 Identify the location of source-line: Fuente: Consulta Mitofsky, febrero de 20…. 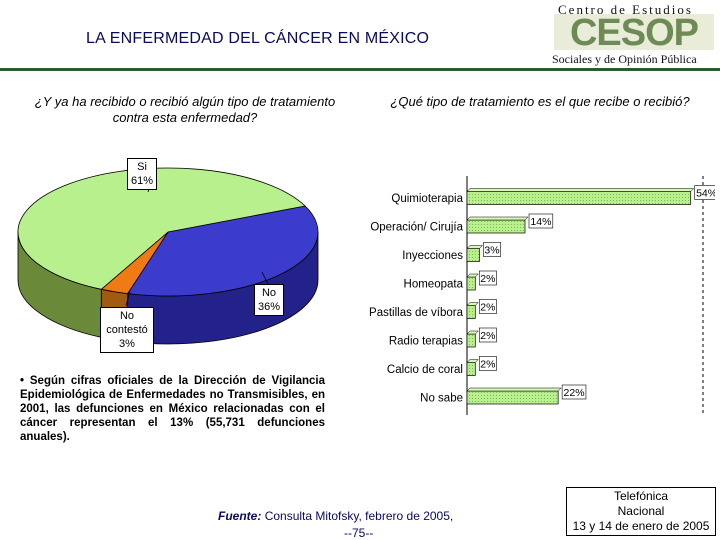
(335, 516).